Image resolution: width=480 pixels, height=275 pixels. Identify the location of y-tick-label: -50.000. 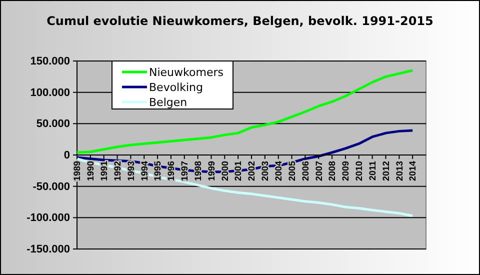
(51, 186).